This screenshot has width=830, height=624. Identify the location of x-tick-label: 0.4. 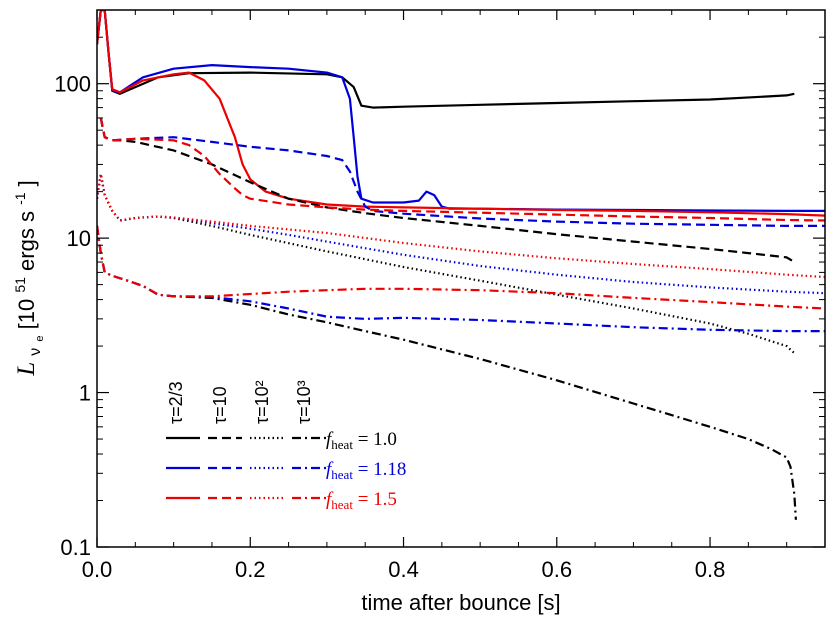
(403, 569).